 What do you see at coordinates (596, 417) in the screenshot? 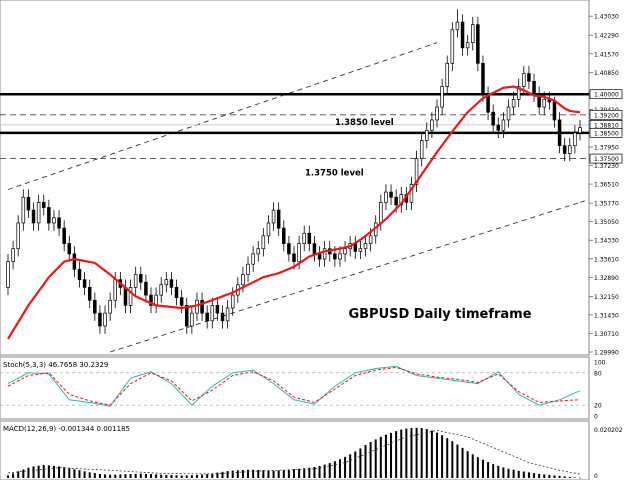
I see `stoch-tick-label: 0` at bounding box center [596, 417].